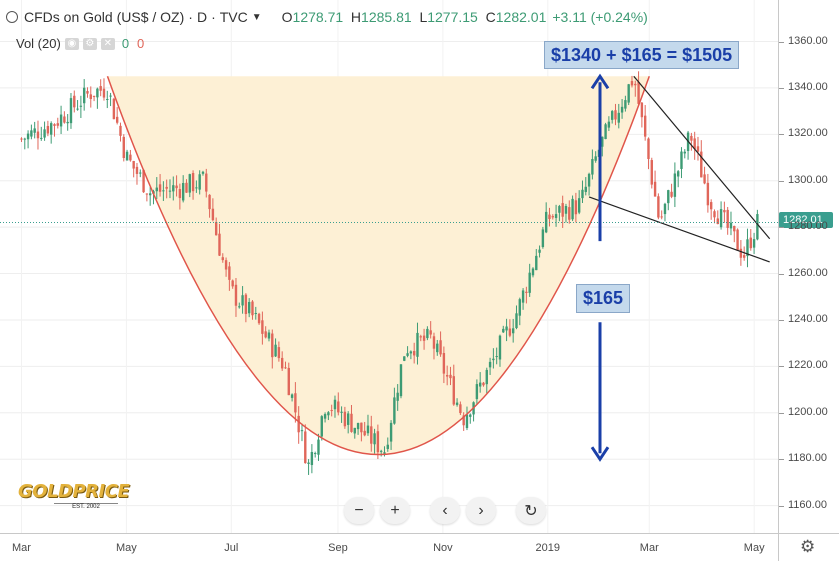 This screenshot has height=561, width=839. Describe the element at coordinates (481, 510) in the screenshot. I see `scroll-forward-button: ›` at that location.